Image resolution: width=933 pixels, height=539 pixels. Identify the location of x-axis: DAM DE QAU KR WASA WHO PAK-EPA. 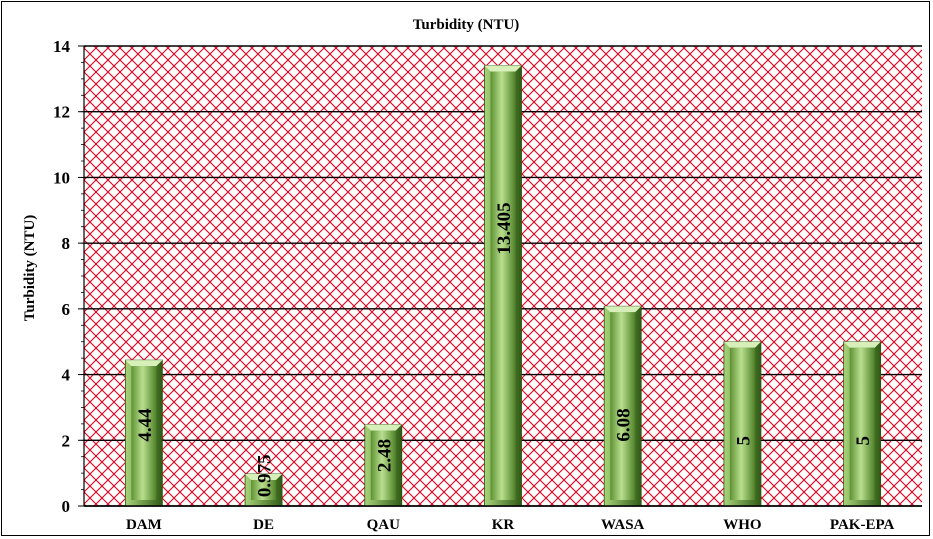
(503, 519).